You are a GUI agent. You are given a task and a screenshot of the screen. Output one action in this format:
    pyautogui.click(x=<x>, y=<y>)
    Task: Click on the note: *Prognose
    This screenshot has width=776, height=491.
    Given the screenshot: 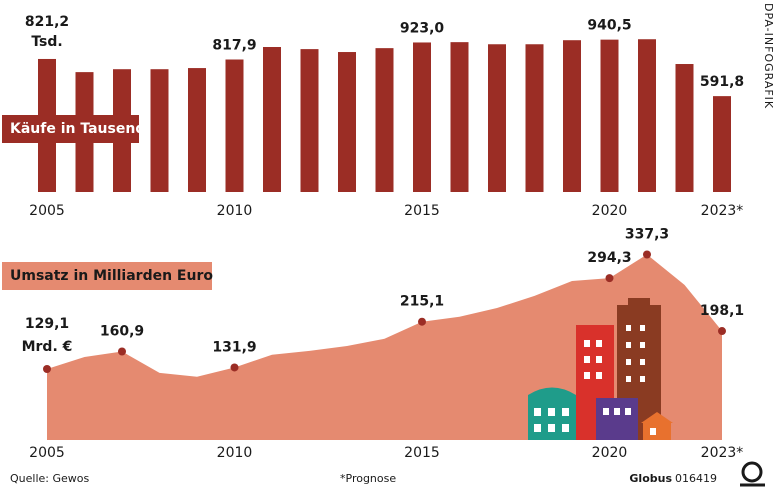 What is the action you would take?
    pyautogui.click(x=368, y=478)
    